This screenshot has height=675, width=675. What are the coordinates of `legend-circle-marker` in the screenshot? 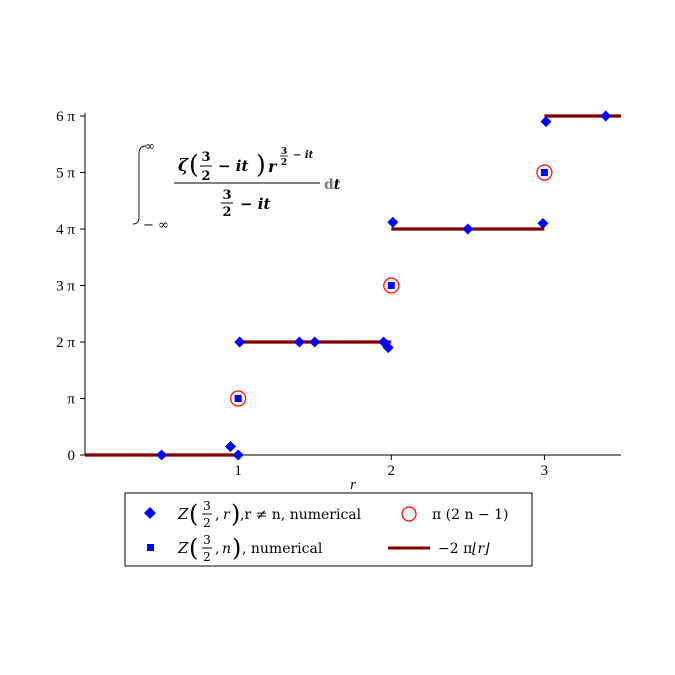 It's located at (409, 514).